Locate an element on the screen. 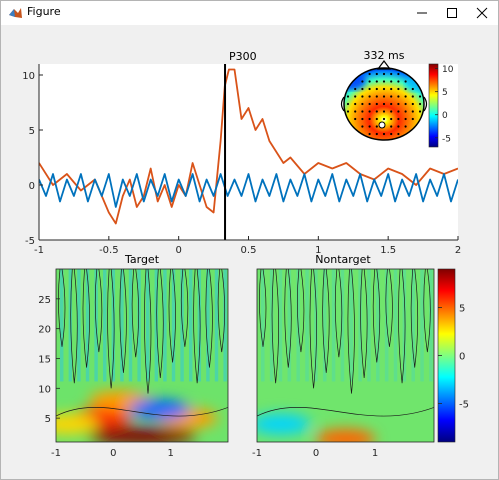 The width and height of the screenshot is (499, 480). tf-target-ytick: 15 is located at coordinates (44, 359).